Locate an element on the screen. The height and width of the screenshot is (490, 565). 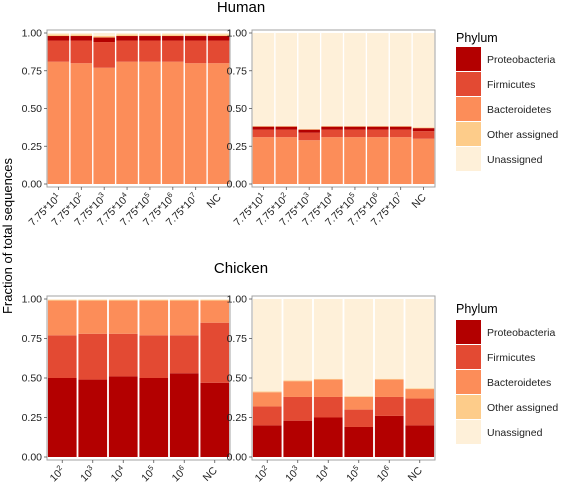
y-tick-label: 0.00 is located at coordinates (32, 458).